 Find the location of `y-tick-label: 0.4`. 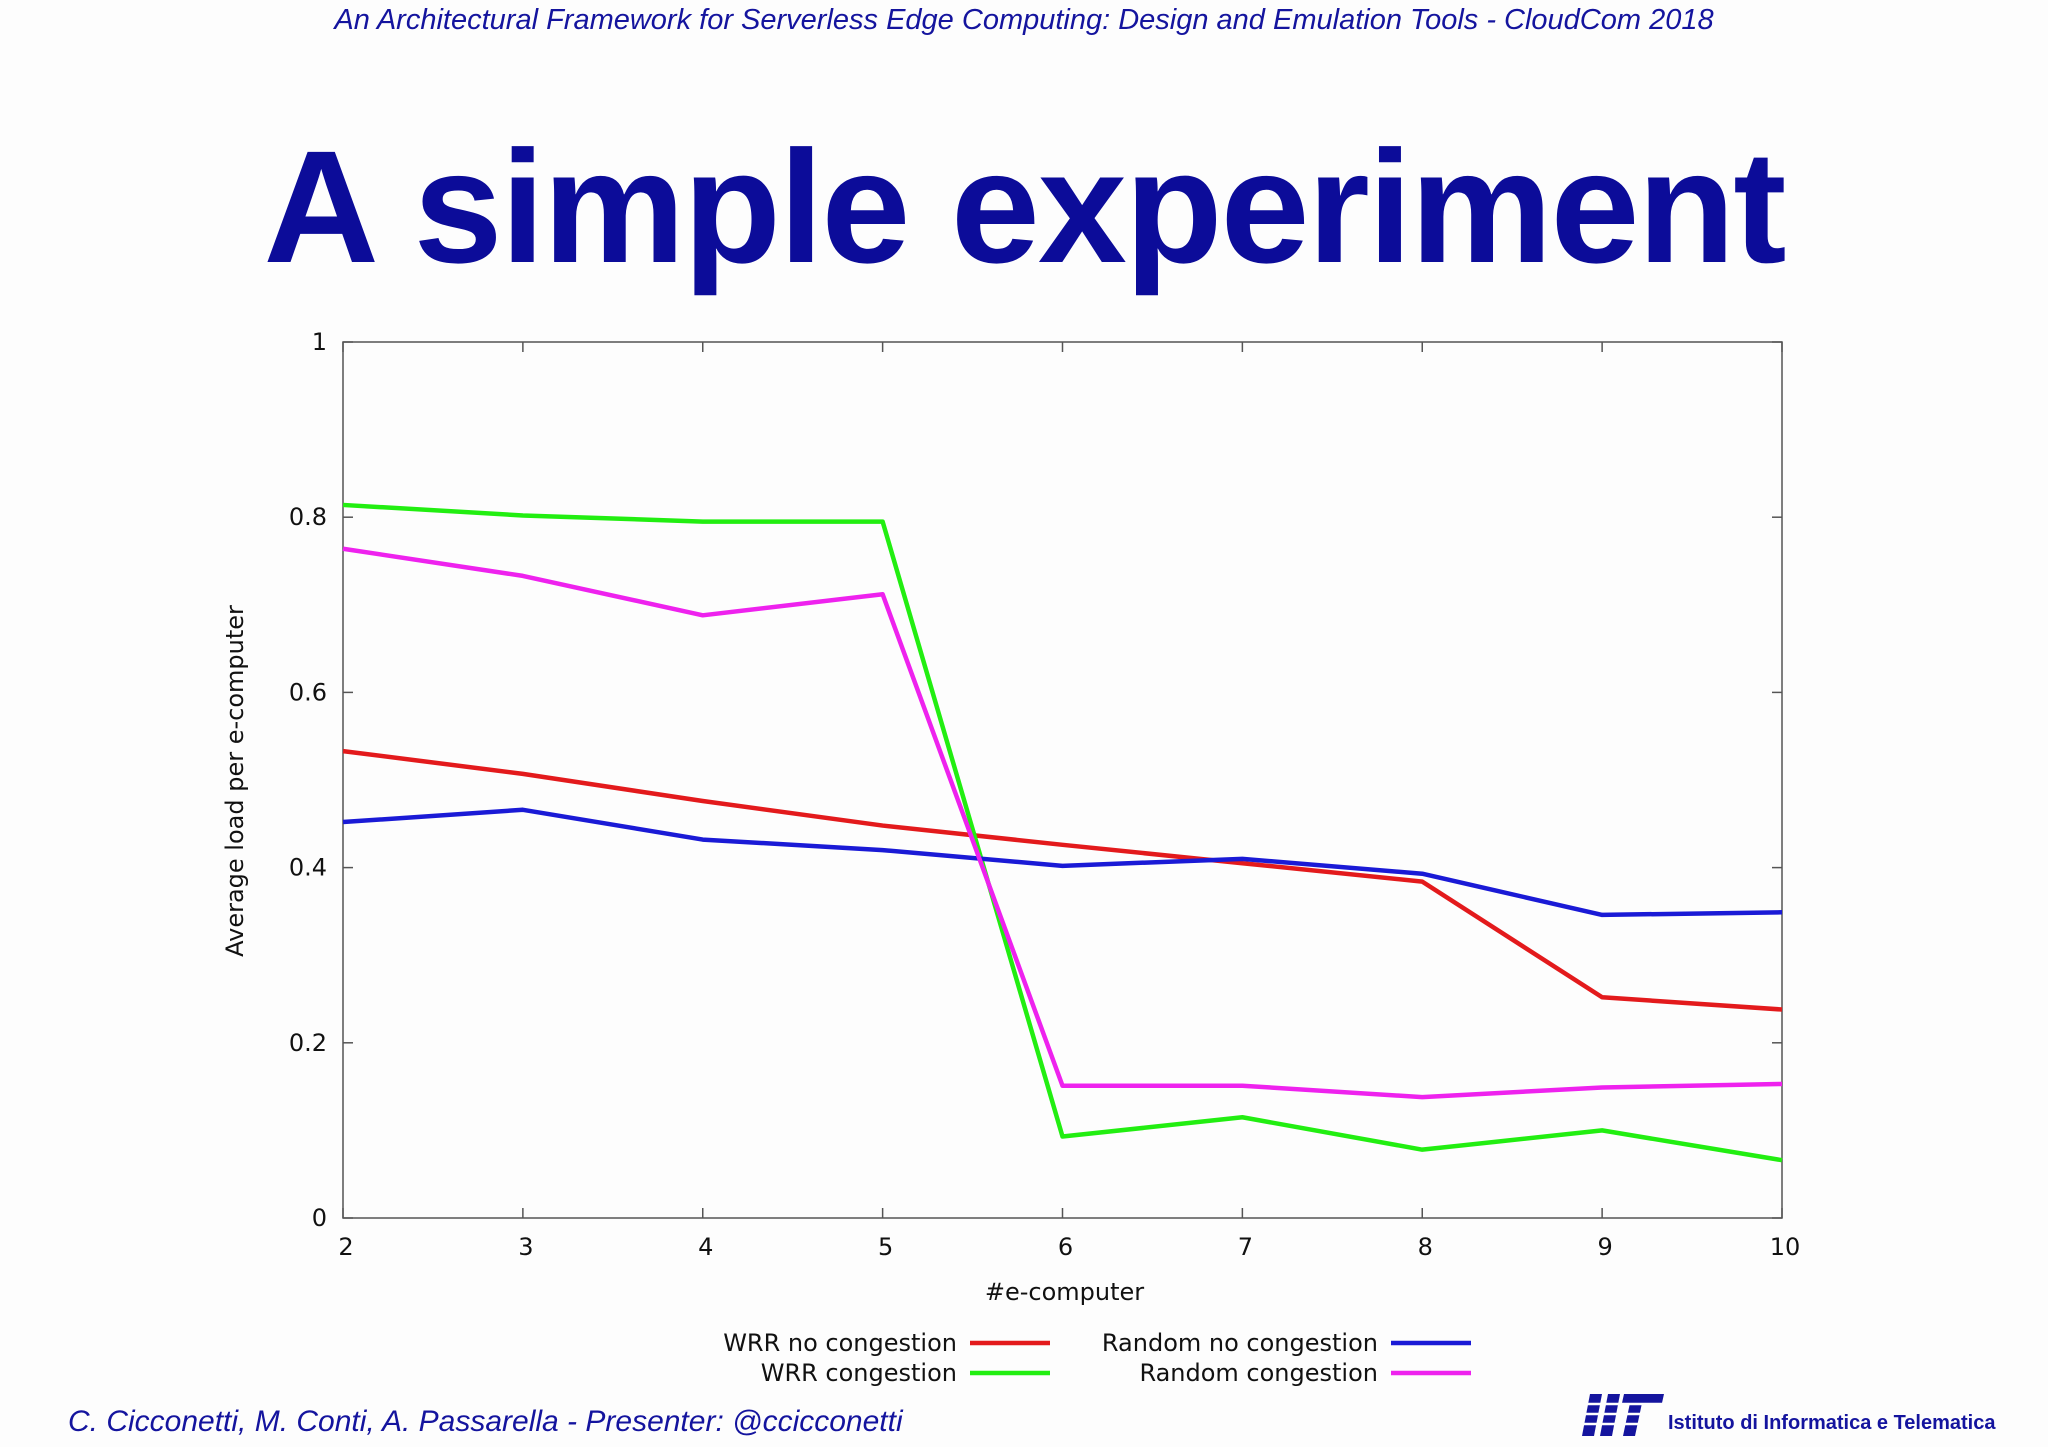

y-tick-label: 0.4 is located at coordinates (308, 868).